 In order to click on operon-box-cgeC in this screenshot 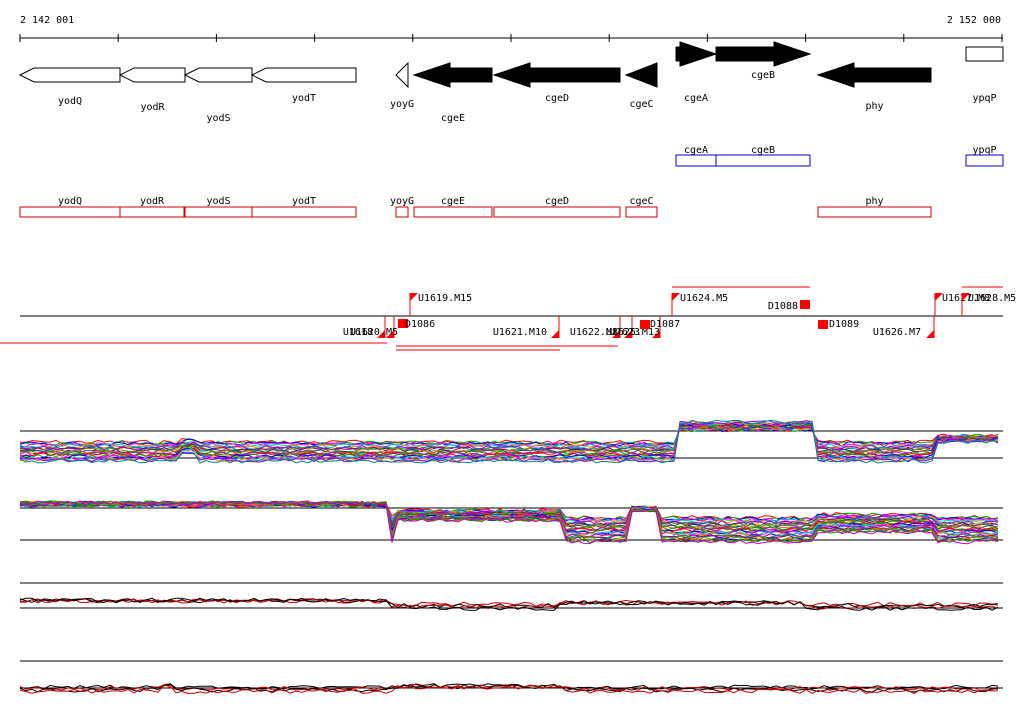, I will do `click(641, 212)`.